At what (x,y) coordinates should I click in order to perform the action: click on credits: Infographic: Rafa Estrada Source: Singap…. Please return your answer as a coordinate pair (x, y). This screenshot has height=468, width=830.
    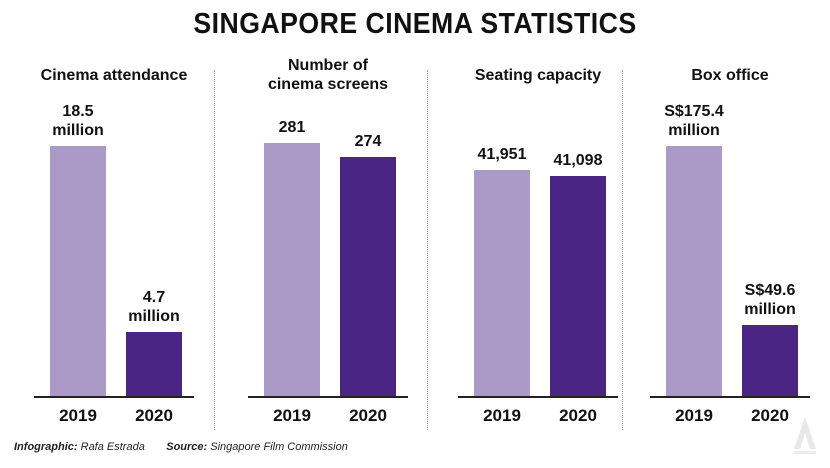
    Looking at the image, I should click on (181, 447).